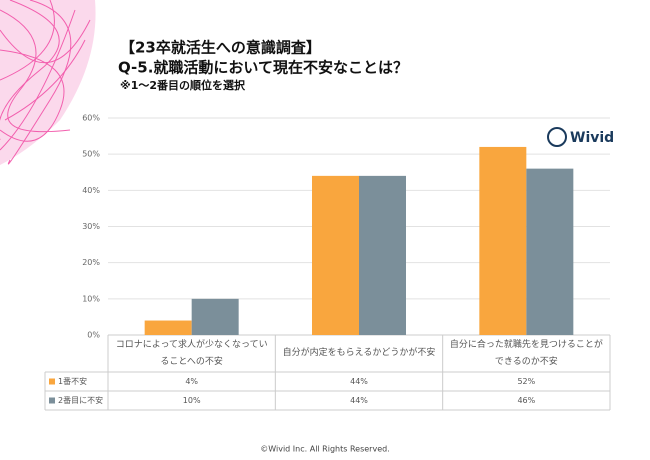 This screenshot has width=650, height=460. I want to click on y-tick-label: 10%, so click(91, 298).